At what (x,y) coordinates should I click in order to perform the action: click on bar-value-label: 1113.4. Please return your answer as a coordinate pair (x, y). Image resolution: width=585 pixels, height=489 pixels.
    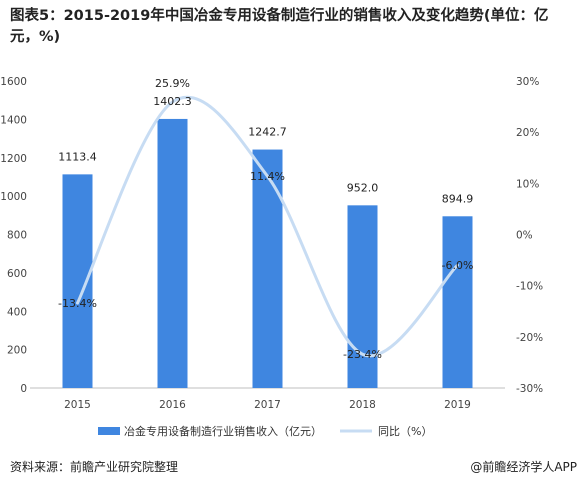
    Looking at the image, I should click on (77, 156).